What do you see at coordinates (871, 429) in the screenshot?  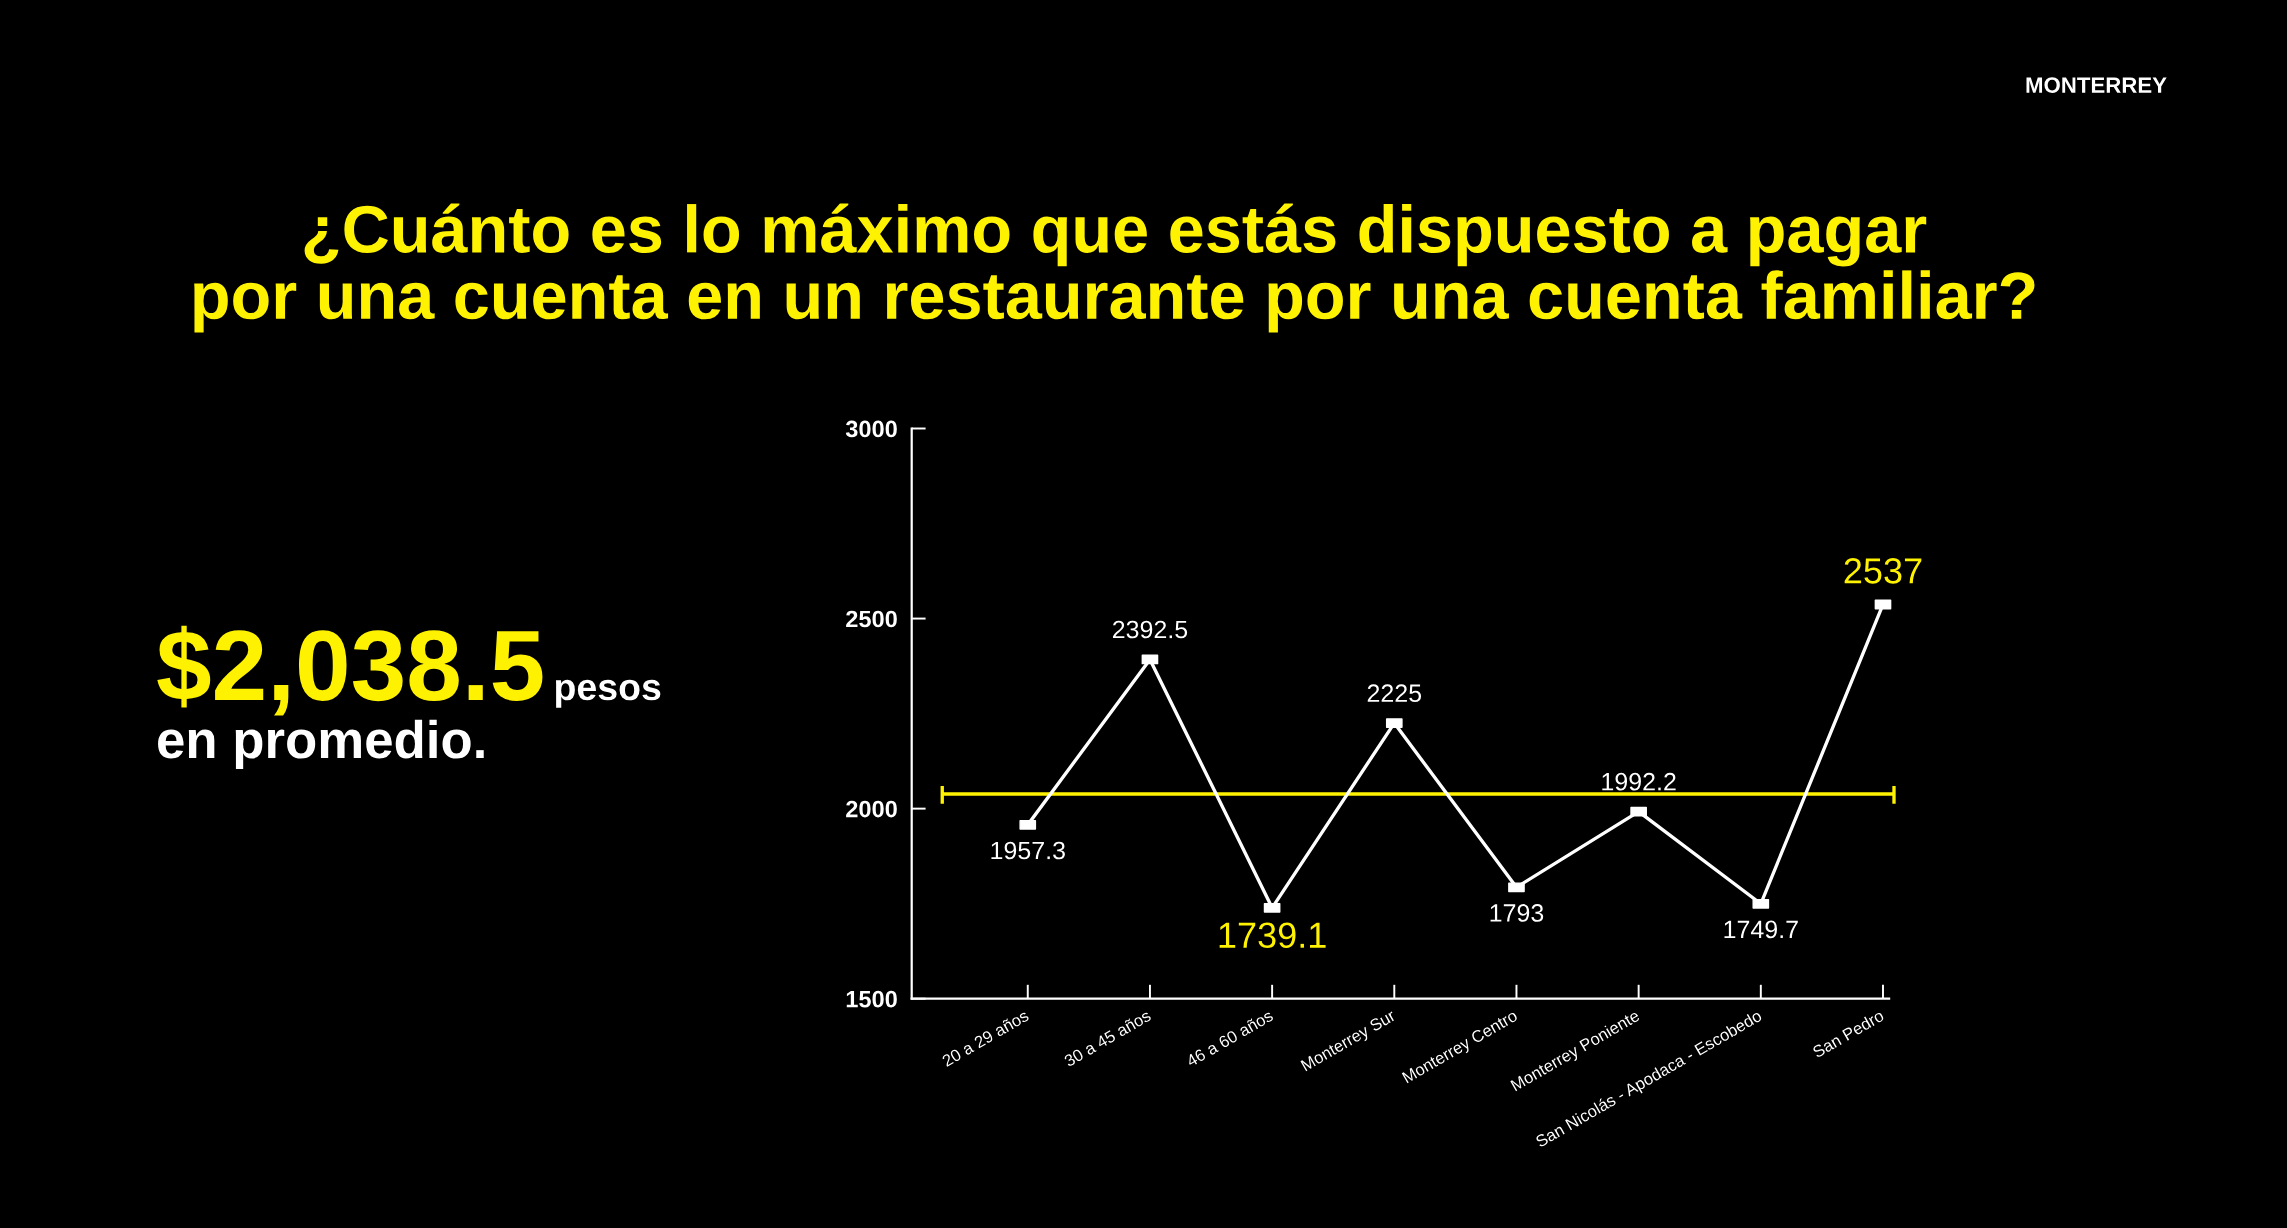 I see `y-tick-label: 3000` at bounding box center [871, 429].